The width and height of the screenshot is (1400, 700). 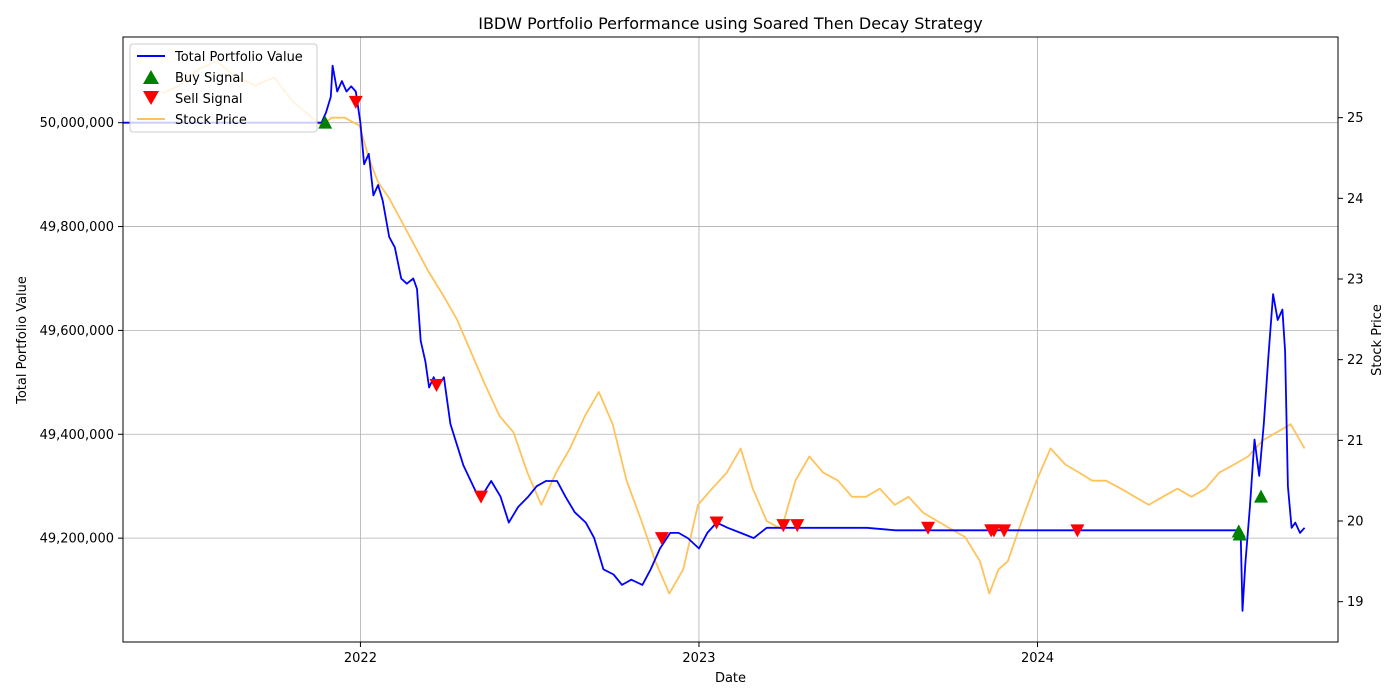 What do you see at coordinates (360, 658) in the screenshot?
I see `x-tick-label: 2022` at bounding box center [360, 658].